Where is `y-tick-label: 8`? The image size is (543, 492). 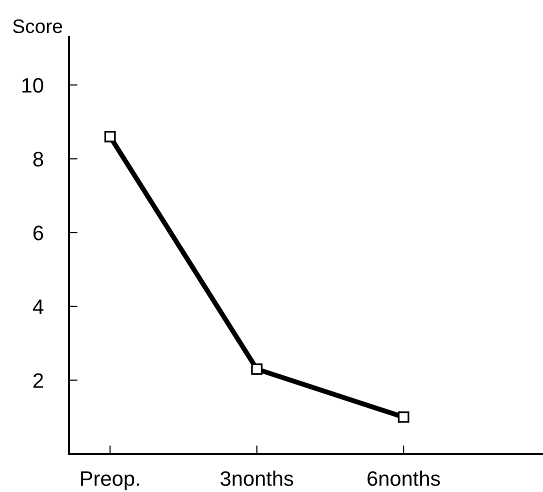
y-tick-label: 8 is located at coordinates (38, 159).